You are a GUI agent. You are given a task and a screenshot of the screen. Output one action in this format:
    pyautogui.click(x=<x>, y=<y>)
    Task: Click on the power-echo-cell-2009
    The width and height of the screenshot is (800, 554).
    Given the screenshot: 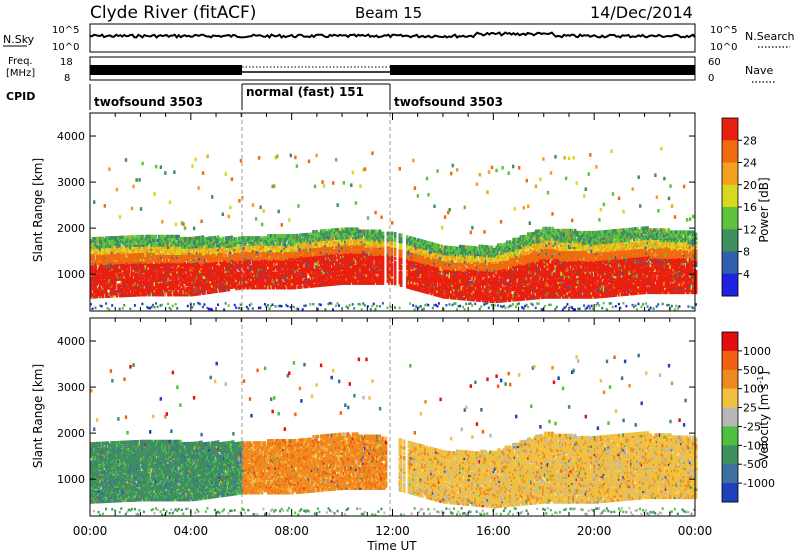 What is the action you would take?
    pyautogui.click(x=207, y=245)
    